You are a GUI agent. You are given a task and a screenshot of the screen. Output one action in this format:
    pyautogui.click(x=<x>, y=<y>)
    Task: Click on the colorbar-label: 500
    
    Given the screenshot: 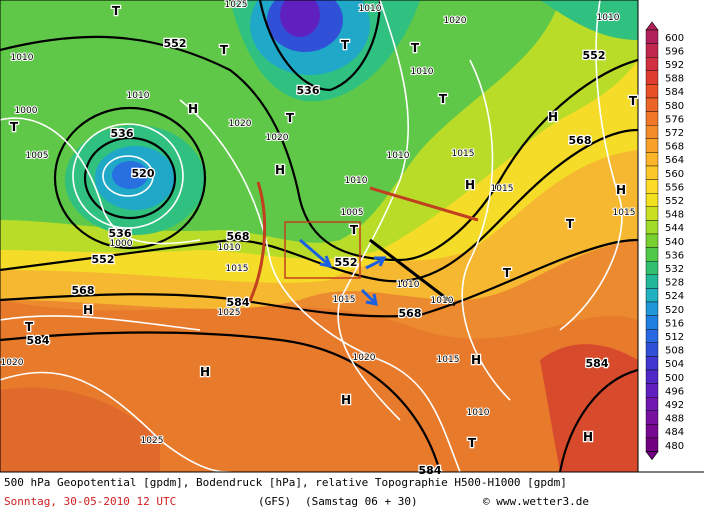 What is the action you would take?
    pyautogui.click(x=674, y=378)
    